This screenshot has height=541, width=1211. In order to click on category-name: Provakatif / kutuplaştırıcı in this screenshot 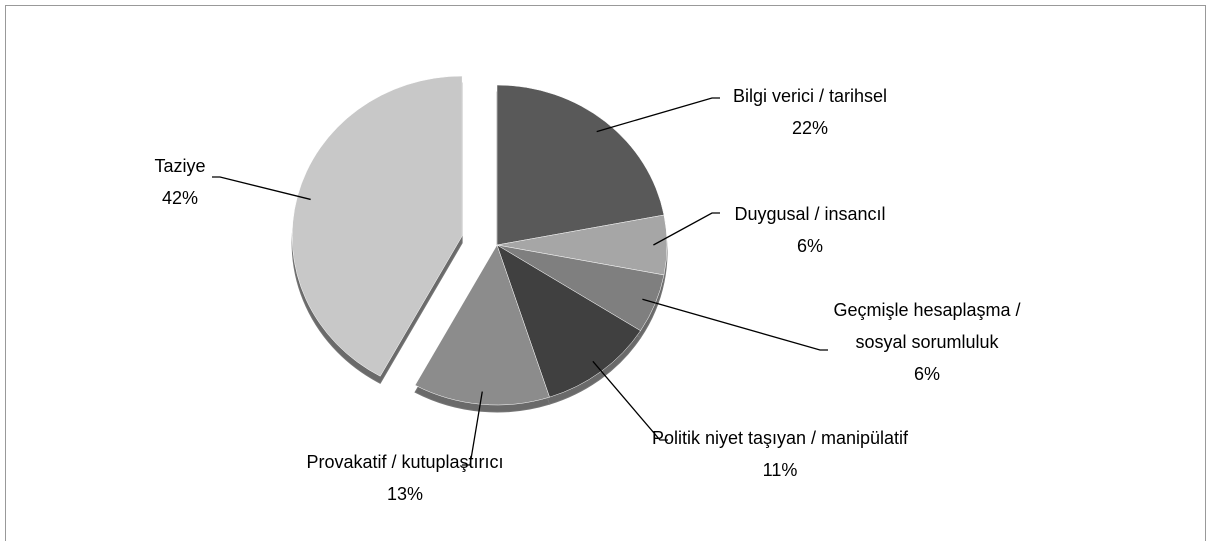, I will do `click(405, 462)`.